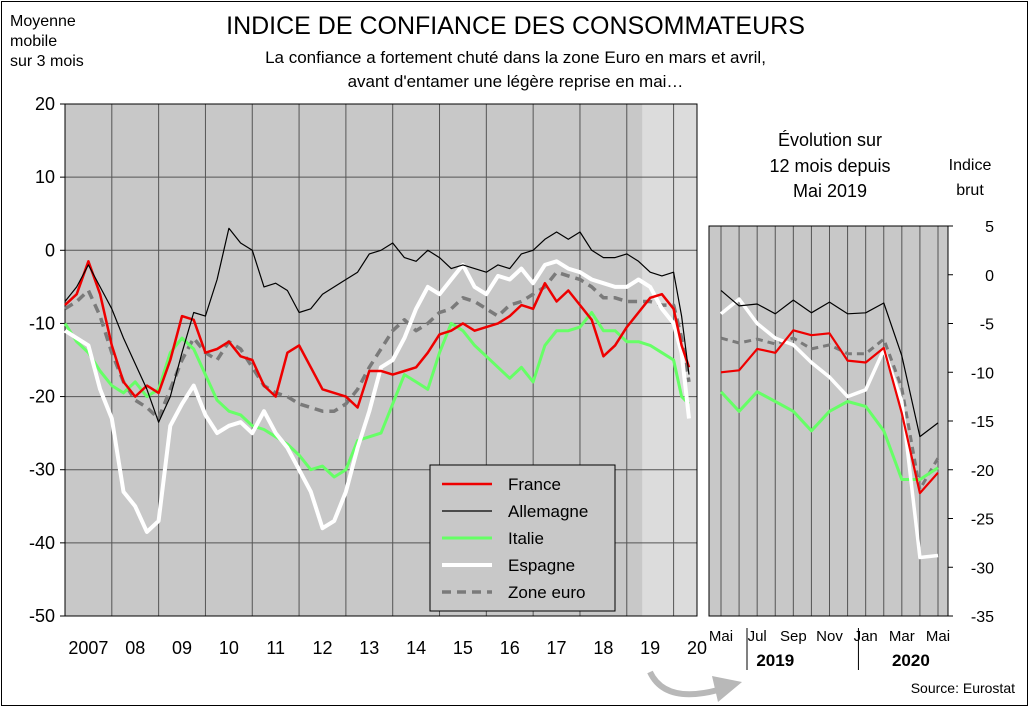  I want to click on legend-label-espagne: Espagne, so click(541, 565).